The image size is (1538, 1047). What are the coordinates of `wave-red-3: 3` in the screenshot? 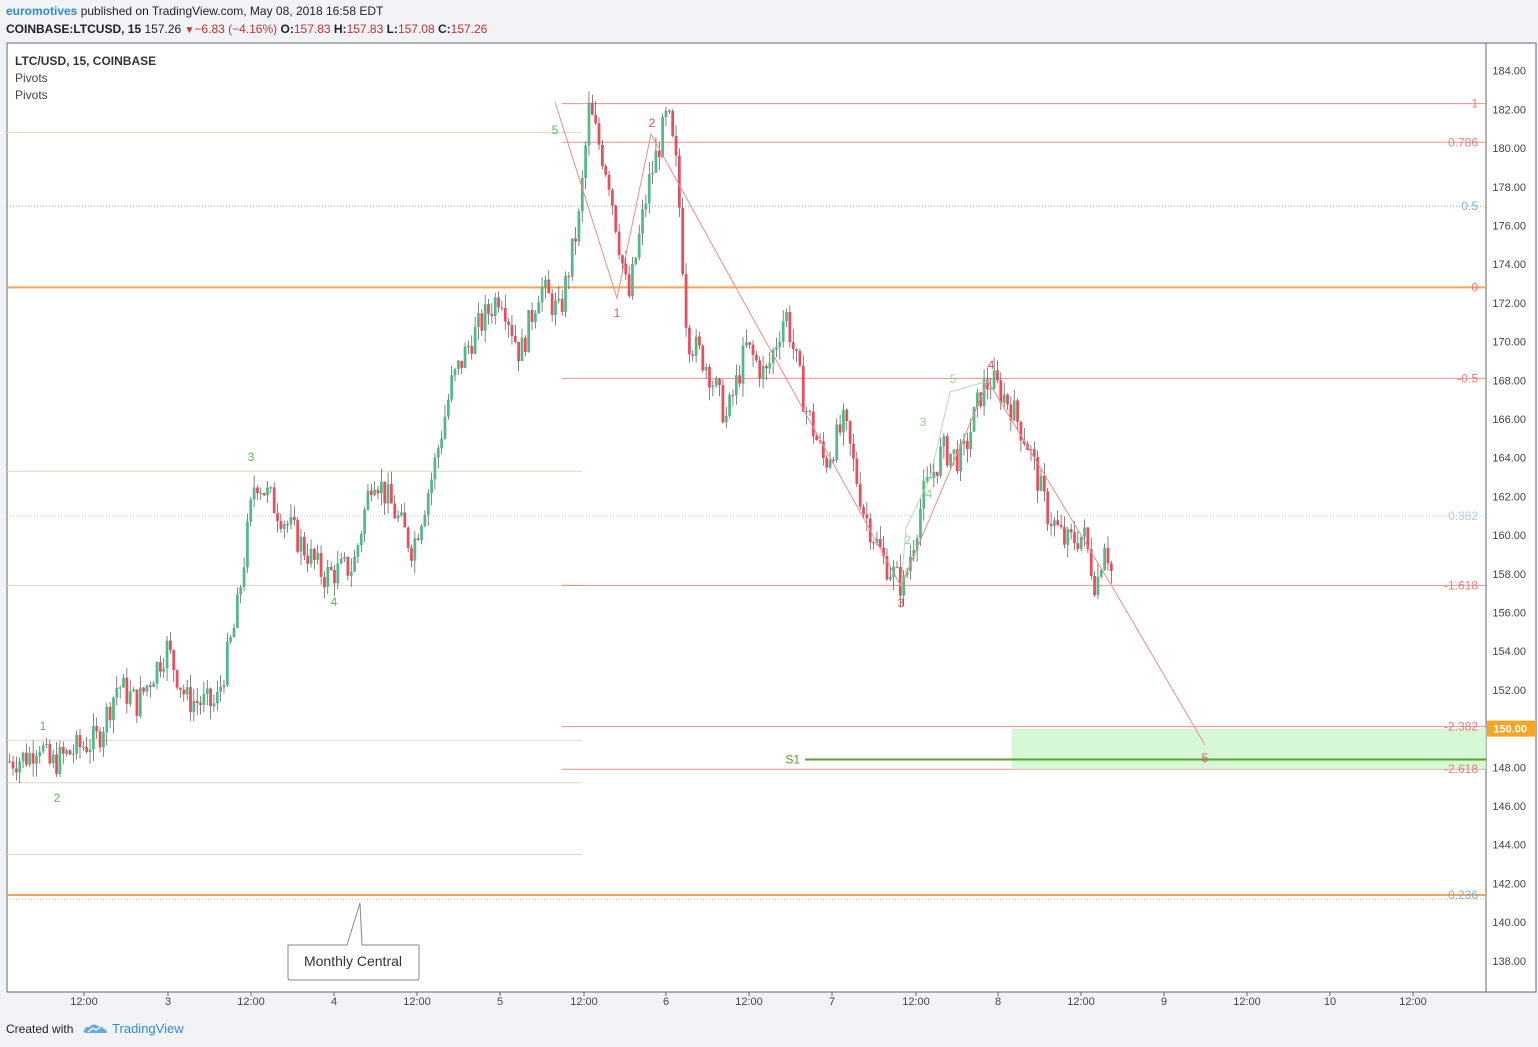 It's located at (901, 603).